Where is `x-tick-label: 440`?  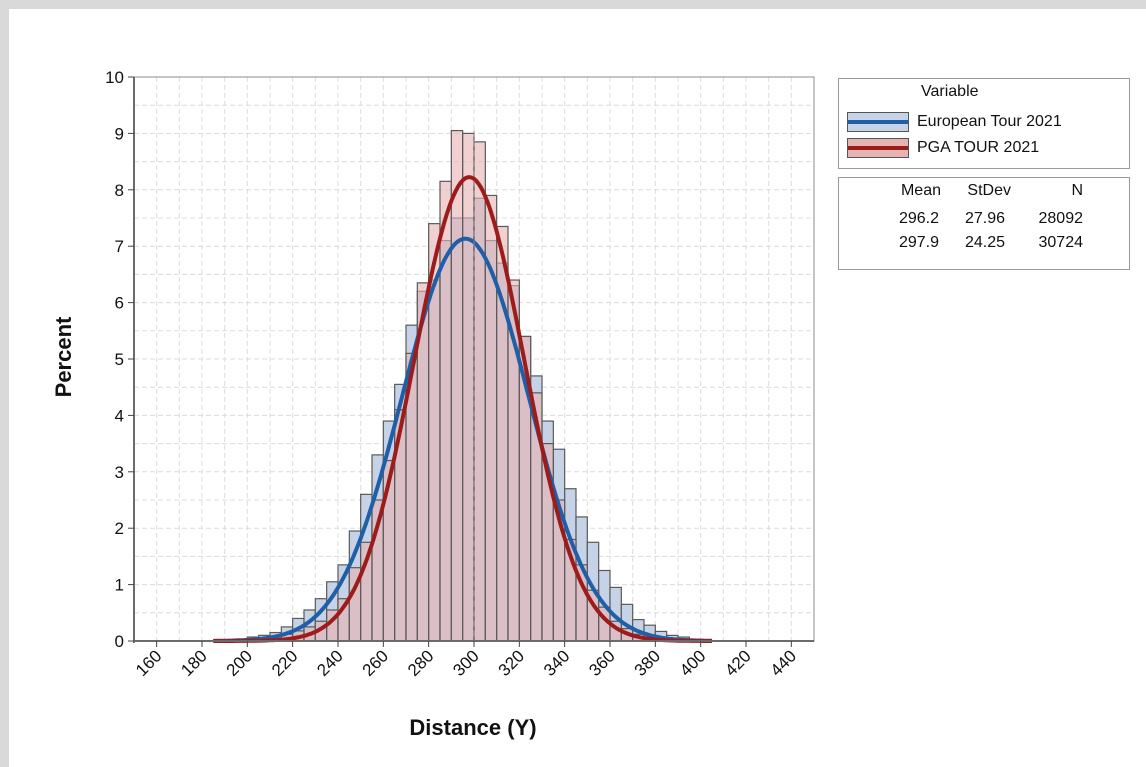 x-tick-label: 440 is located at coordinates (783, 662).